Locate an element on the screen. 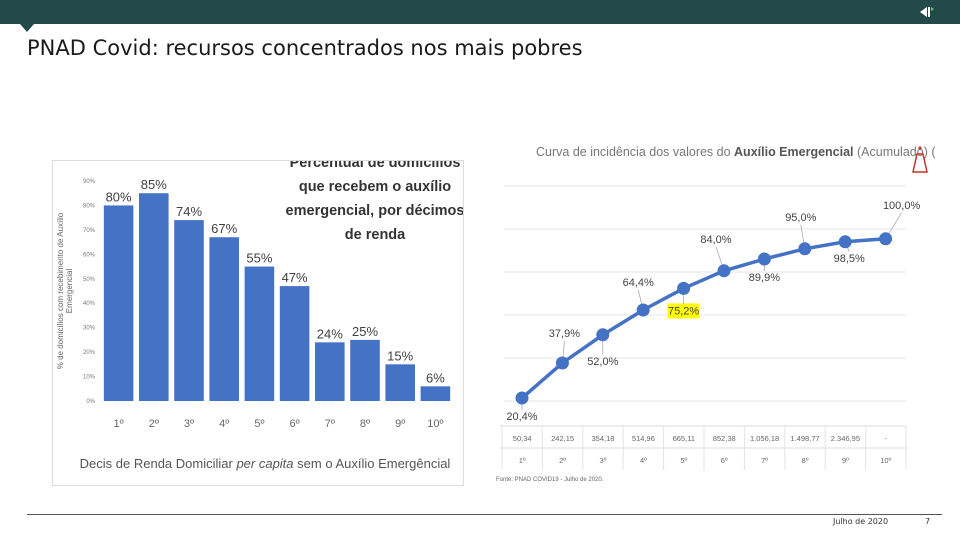  point-value-label: 98,5% is located at coordinates (849, 259).